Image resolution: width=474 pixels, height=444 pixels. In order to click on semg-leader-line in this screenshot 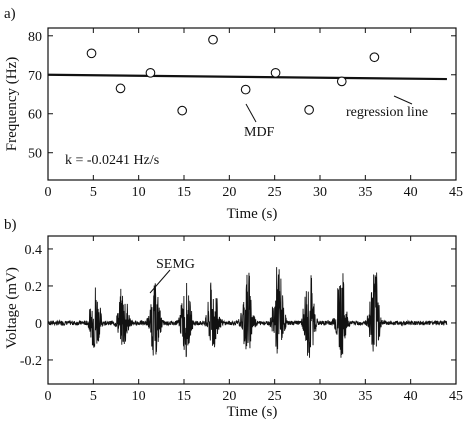, I will do `click(160, 281)`.